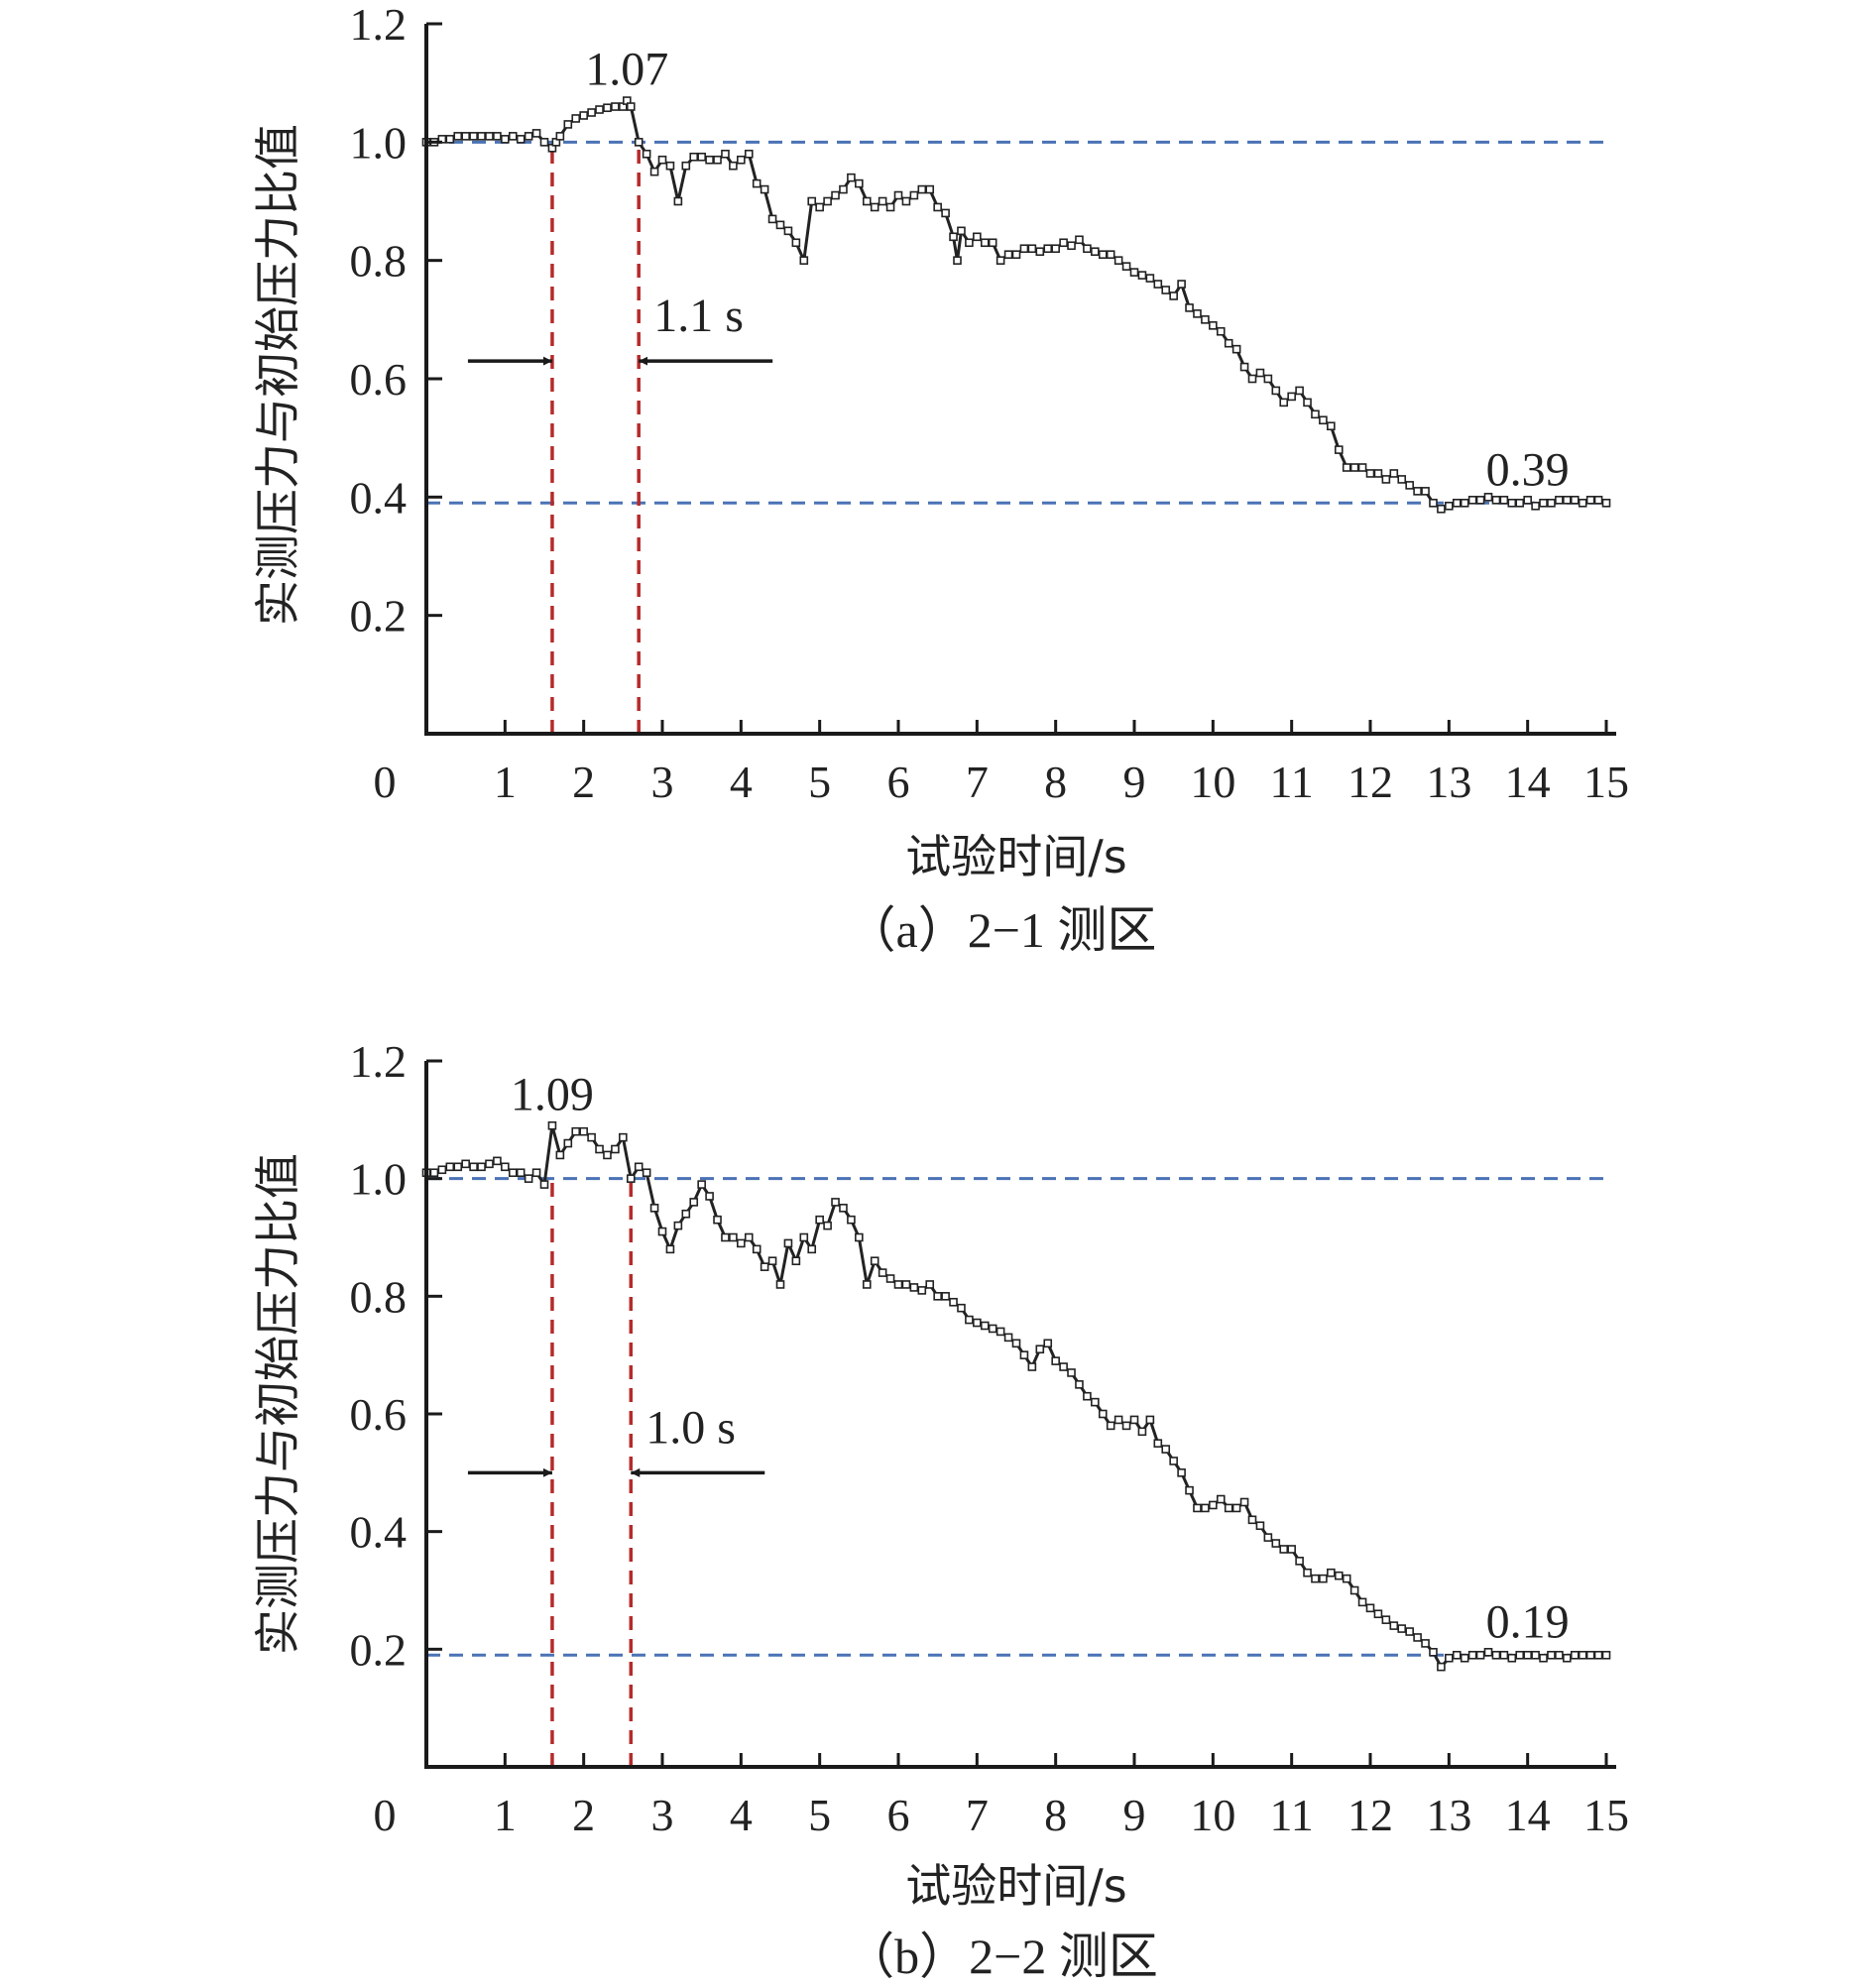 The height and width of the screenshot is (1988, 1874). What do you see at coordinates (1016, 305) in the screenshot?
I see `series-line` at bounding box center [1016, 305].